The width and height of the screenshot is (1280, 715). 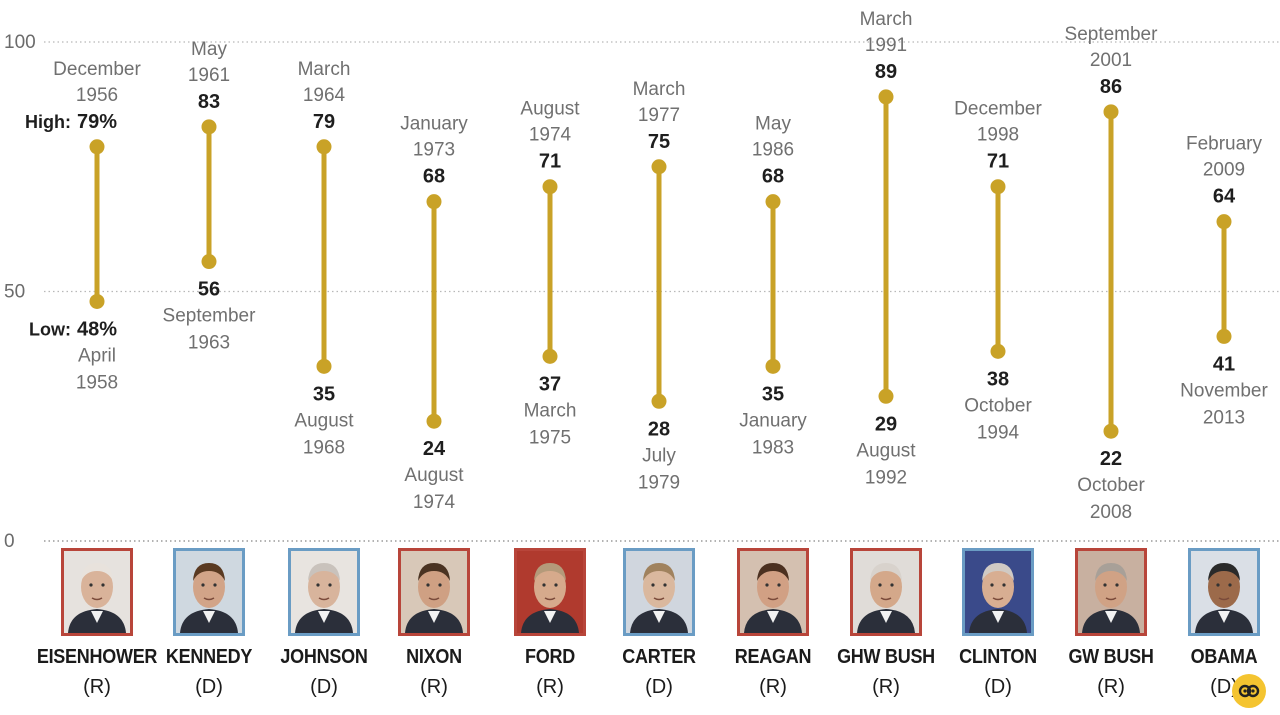 What do you see at coordinates (998, 657) in the screenshot?
I see `president-name-clinton: CLINTON` at bounding box center [998, 657].